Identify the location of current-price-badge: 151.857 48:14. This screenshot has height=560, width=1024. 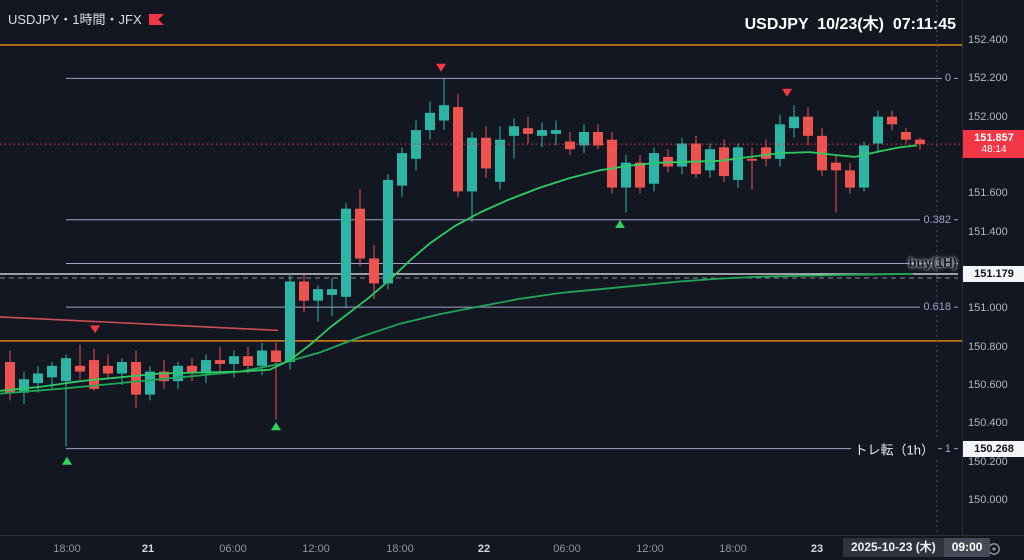
(993, 144).